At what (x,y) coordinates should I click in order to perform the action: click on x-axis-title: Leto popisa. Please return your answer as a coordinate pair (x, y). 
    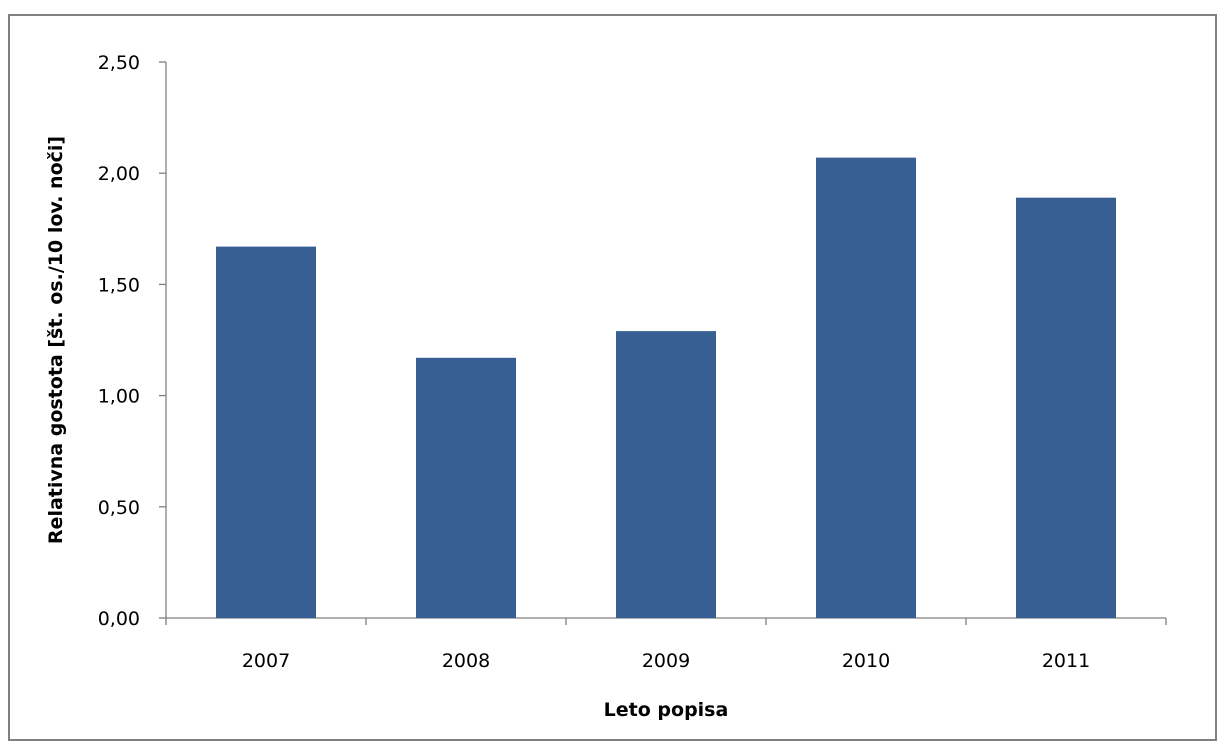
    Looking at the image, I should click on (666, 710).